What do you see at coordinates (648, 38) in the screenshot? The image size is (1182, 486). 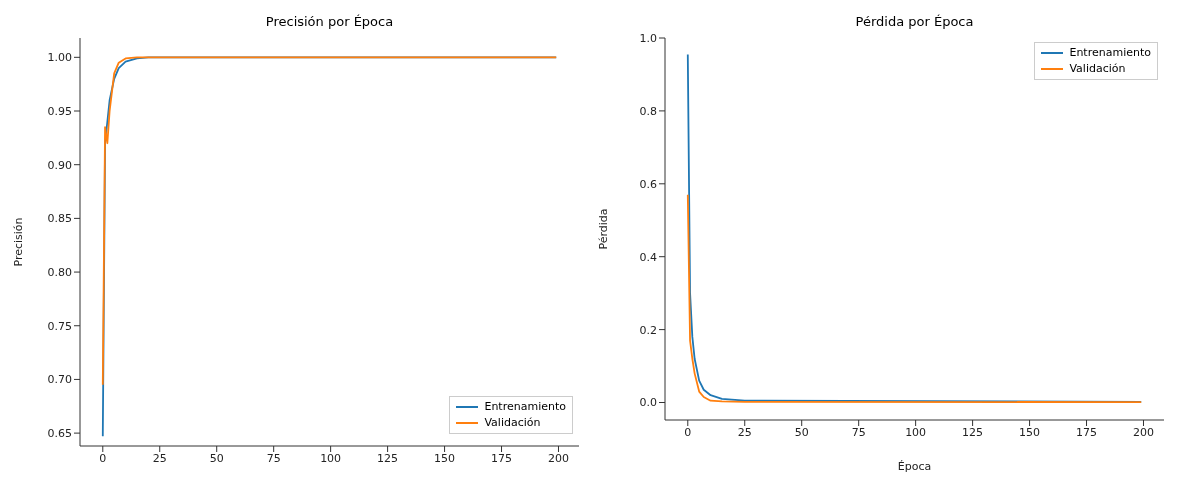 I see `y-tick-label: 1.0` at bounding box center [648, 38].